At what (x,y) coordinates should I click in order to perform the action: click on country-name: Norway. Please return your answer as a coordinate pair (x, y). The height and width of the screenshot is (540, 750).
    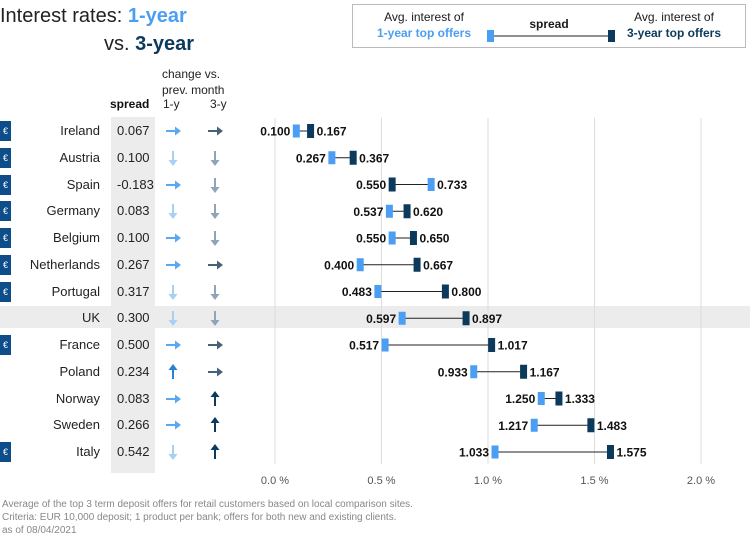
    Looking at the image, I should click on (77, 398).